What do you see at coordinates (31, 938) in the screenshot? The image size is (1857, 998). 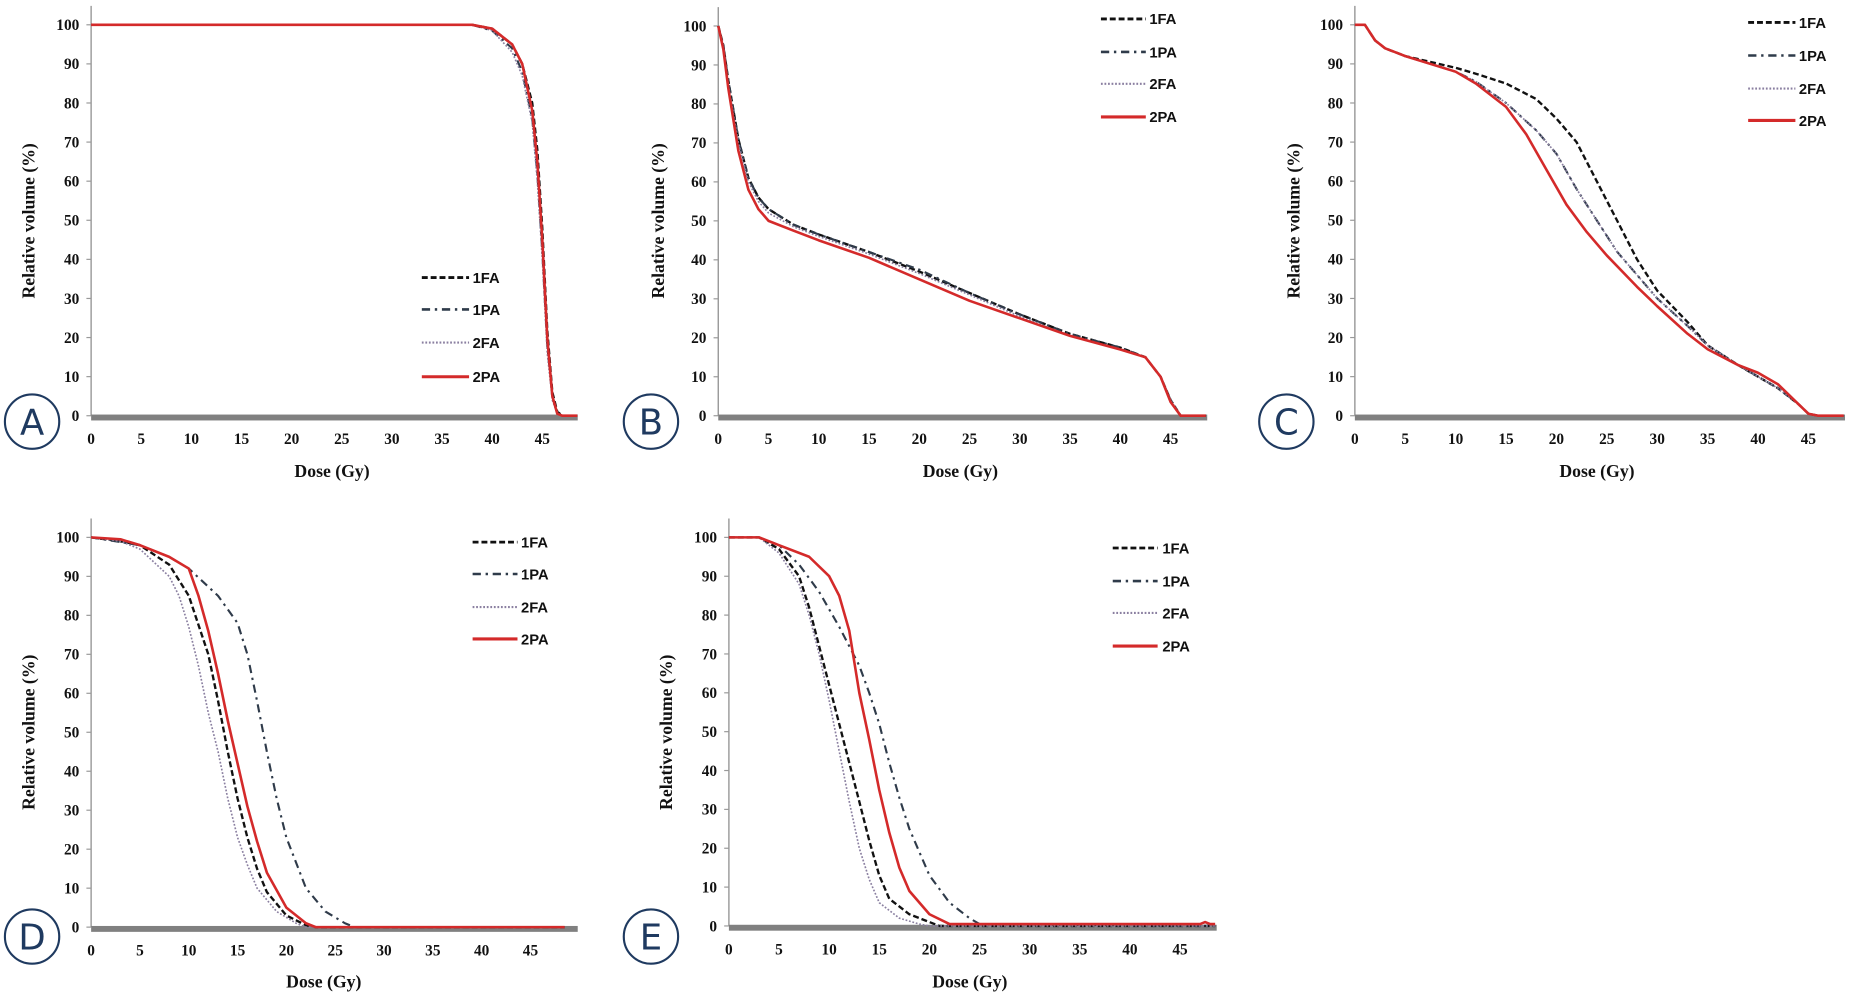 I see `panel-letter: D` at bounding box center [31, 938].